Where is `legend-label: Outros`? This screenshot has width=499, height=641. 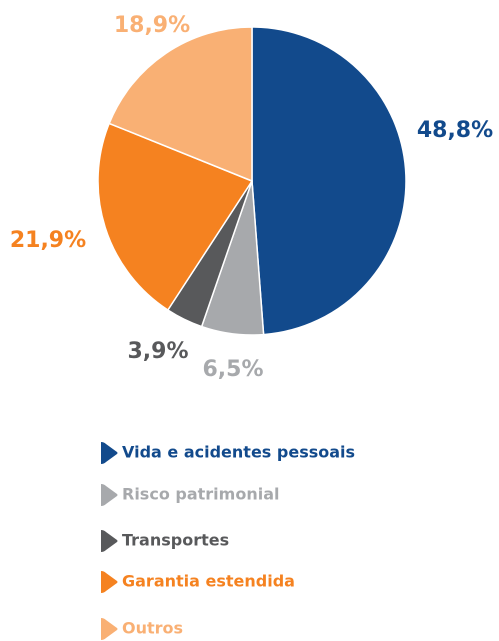
legend-label: Outros is located at coordinates (152, 628).